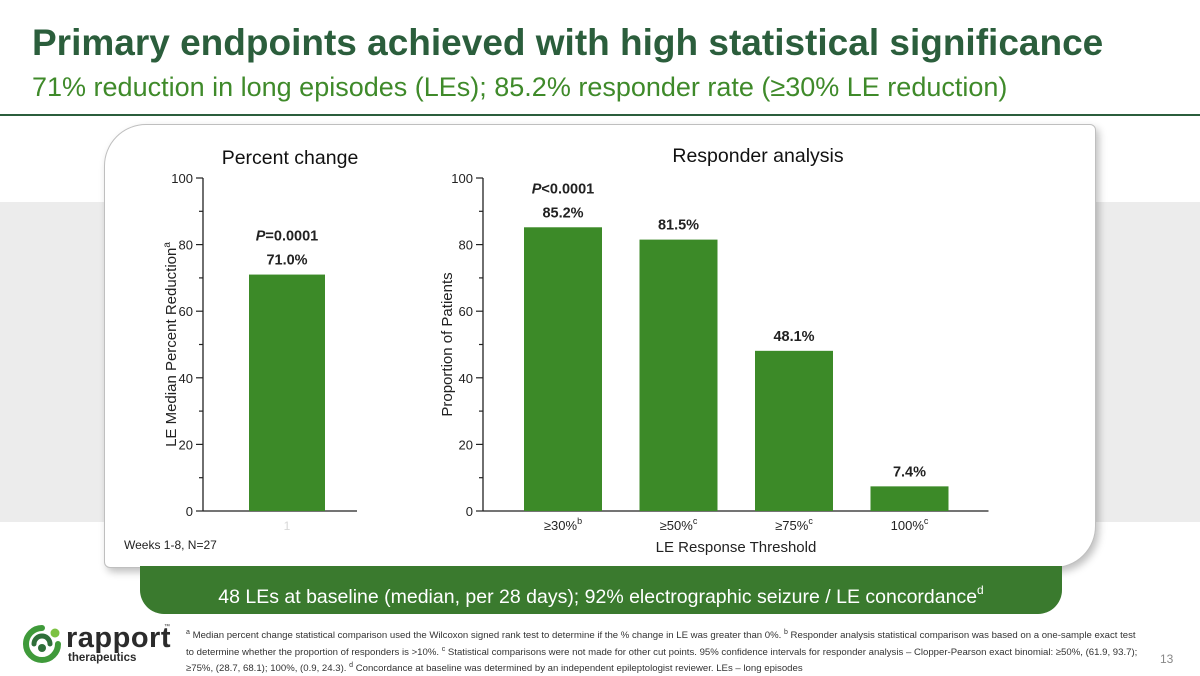 This screenshot has height=676, width=1200. Describe the element at coordinates (563, 524) in the screenshot. I see `x-tick-label: ≥30%b` at that location.